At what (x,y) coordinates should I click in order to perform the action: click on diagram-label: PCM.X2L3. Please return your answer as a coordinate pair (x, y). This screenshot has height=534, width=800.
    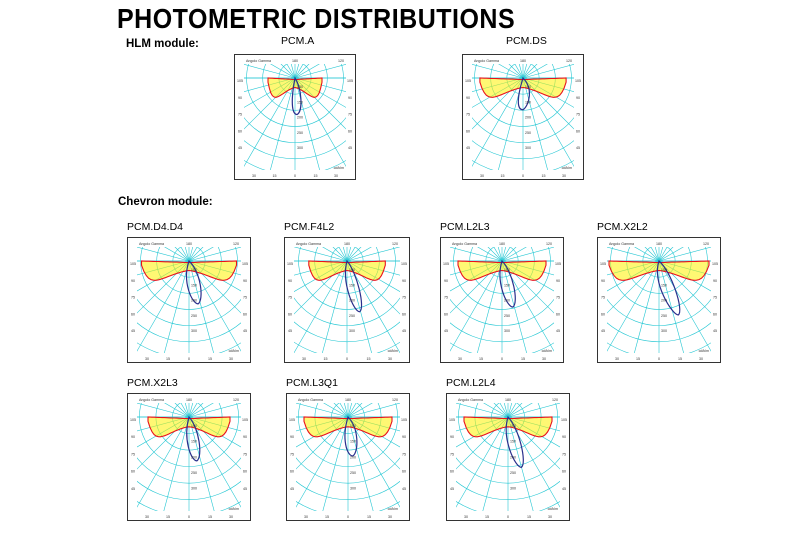
    Looking at the image, I should click on (152, 383).